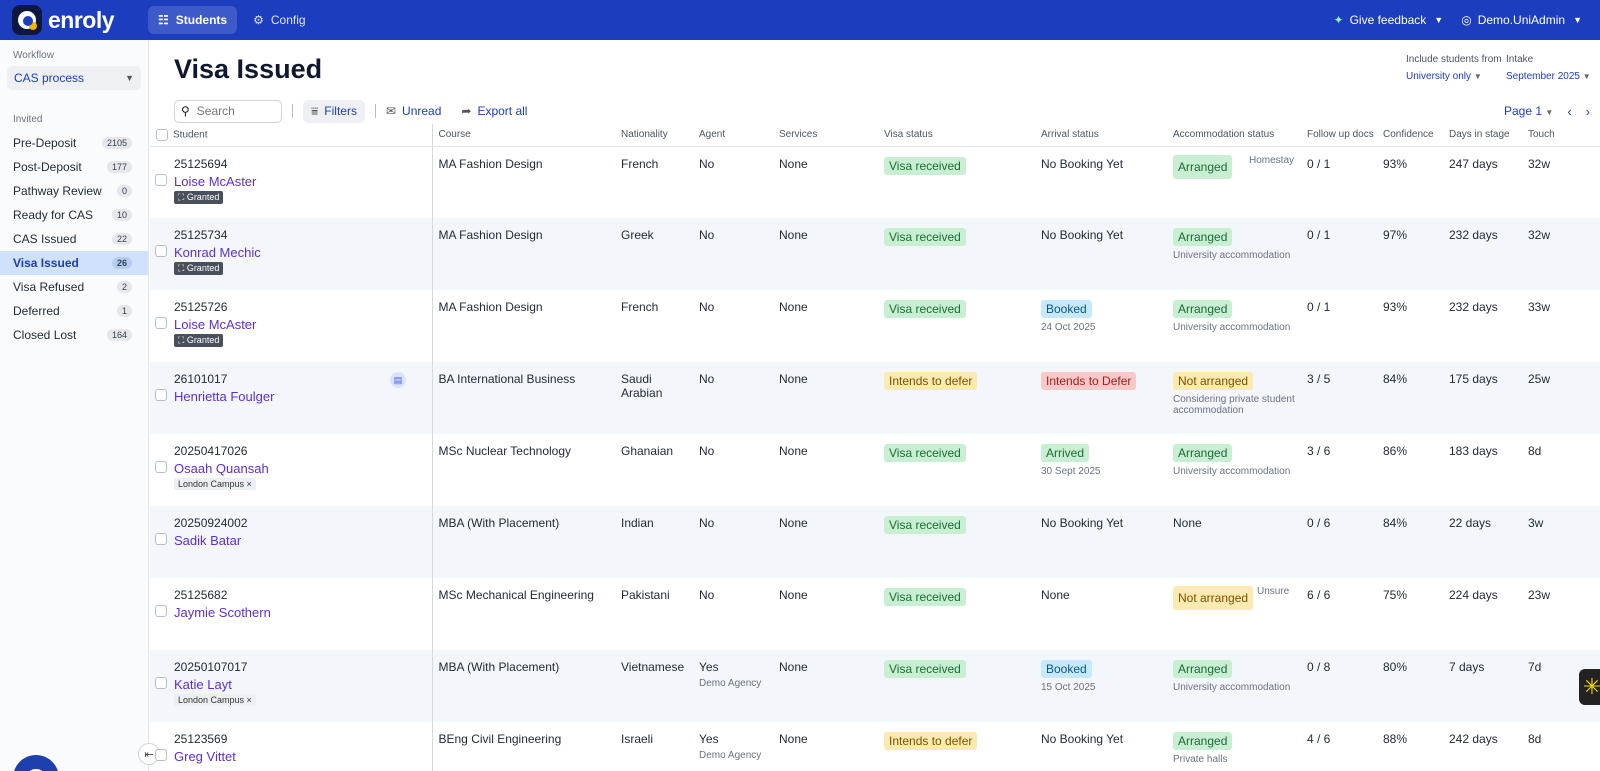 The height and width of the screenshot is (771, 1600). What do you see at coordinates (398, 380) in the screenshot?
I see `document-icon: ▤` at bounding box center [398, 380].